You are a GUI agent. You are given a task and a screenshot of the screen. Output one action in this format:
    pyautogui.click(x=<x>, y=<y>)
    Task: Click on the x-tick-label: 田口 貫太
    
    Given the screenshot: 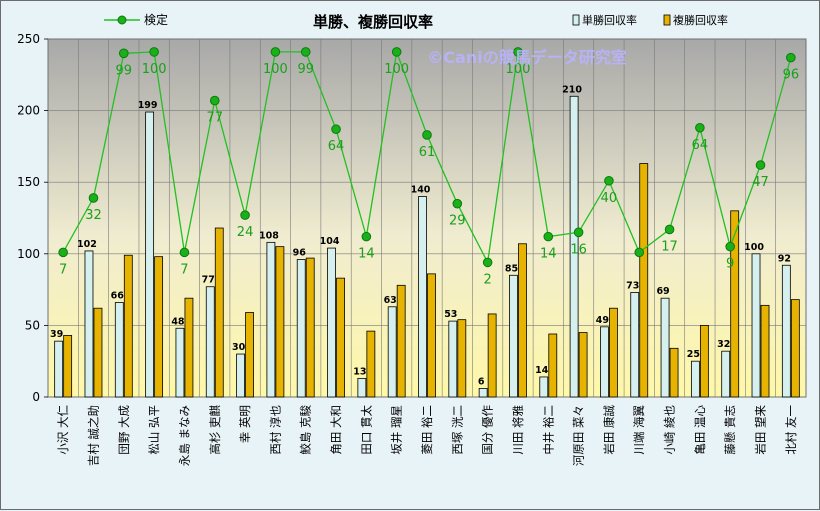 What is the action you would take?
    pyautogui.click(x=366, y=430)
    